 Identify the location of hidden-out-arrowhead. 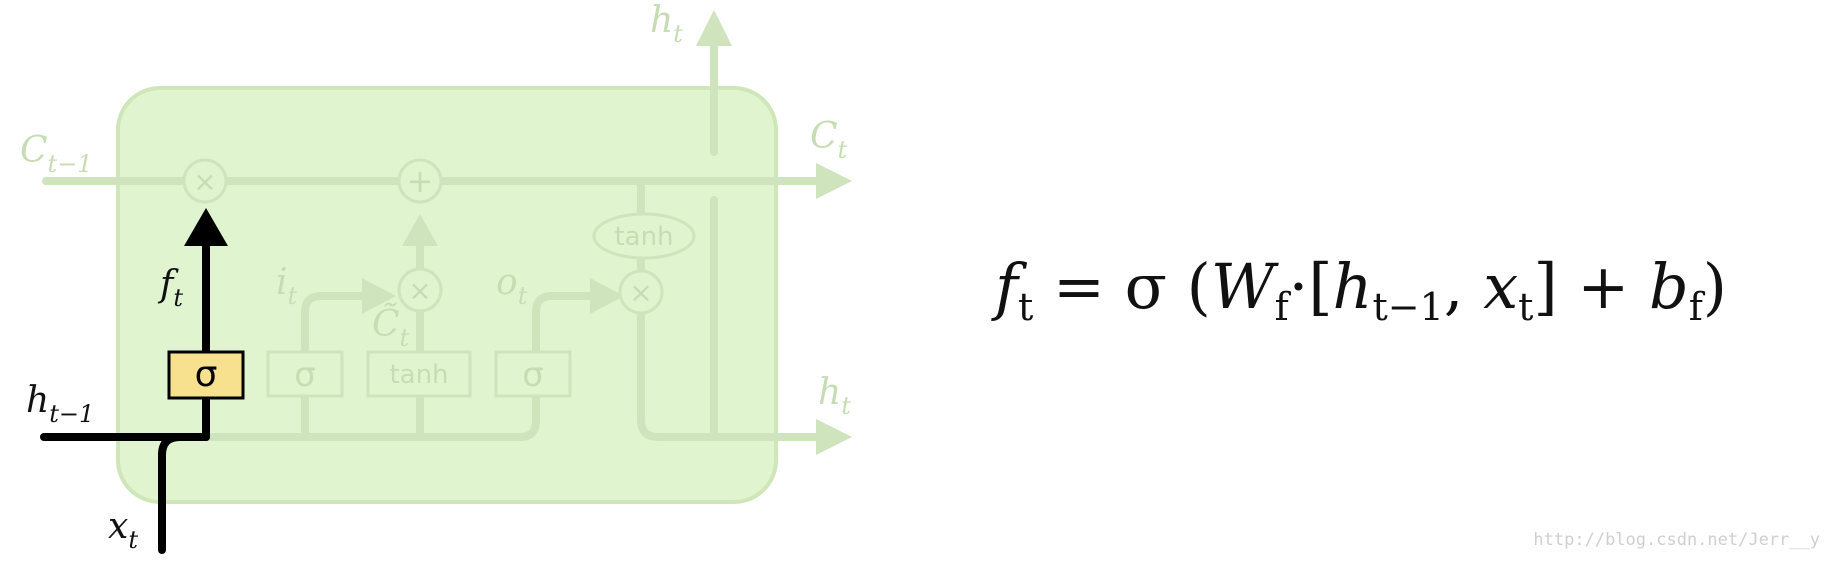
(834, 437).